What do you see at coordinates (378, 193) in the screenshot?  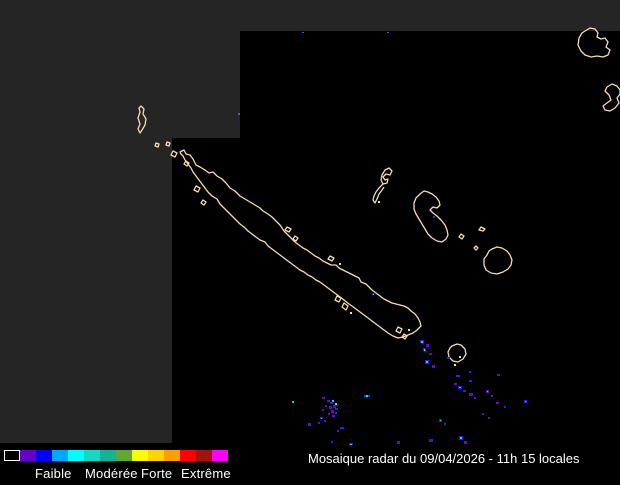 I see `coastline-ouvea-south` at bounding box center [378, 193].